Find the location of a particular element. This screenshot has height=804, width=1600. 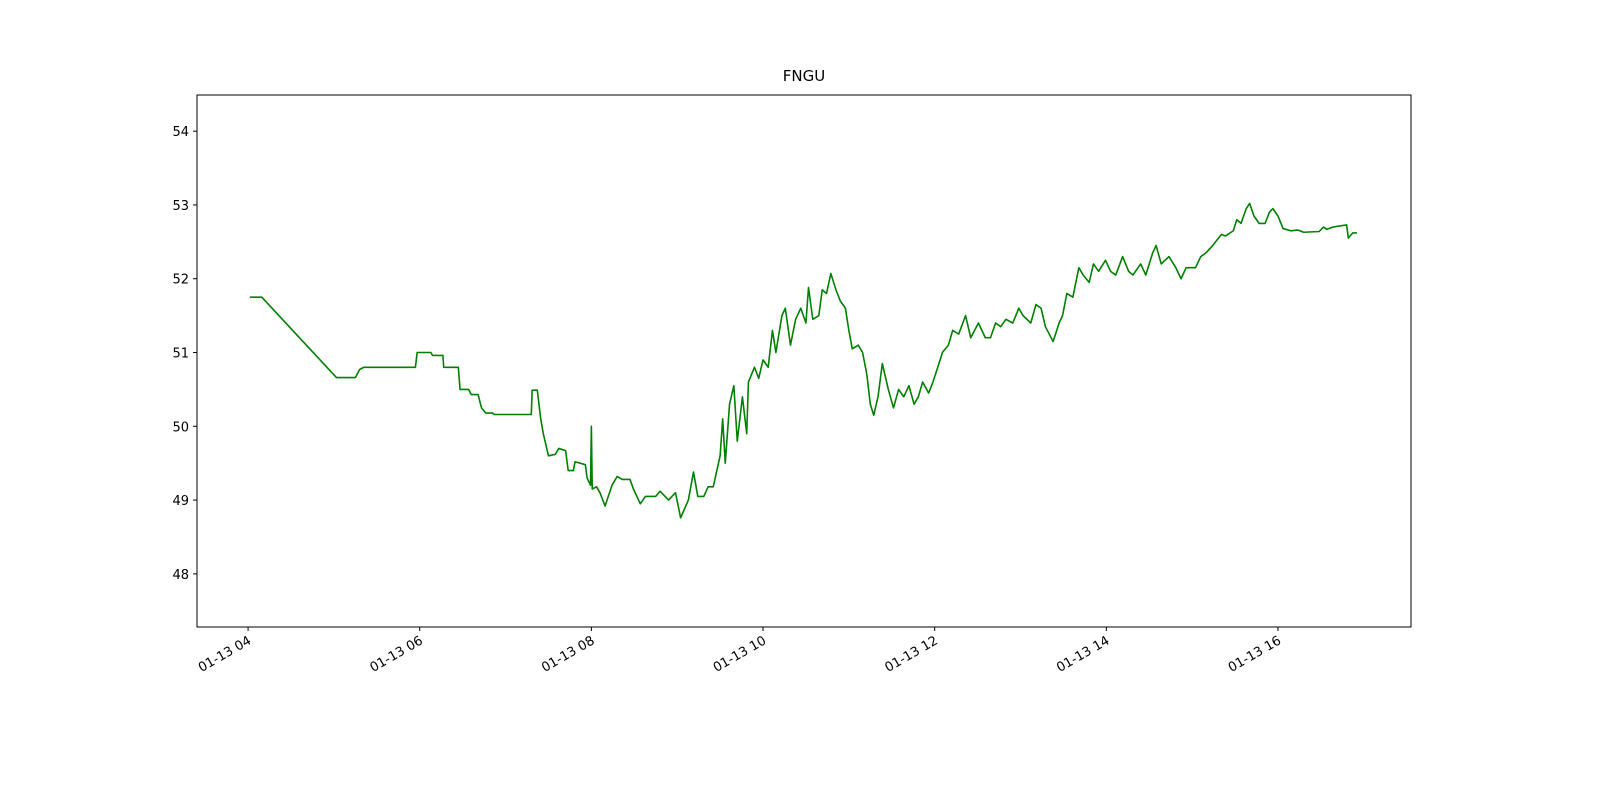

y-tick-label: 50 is located at coordinates (180, 427).